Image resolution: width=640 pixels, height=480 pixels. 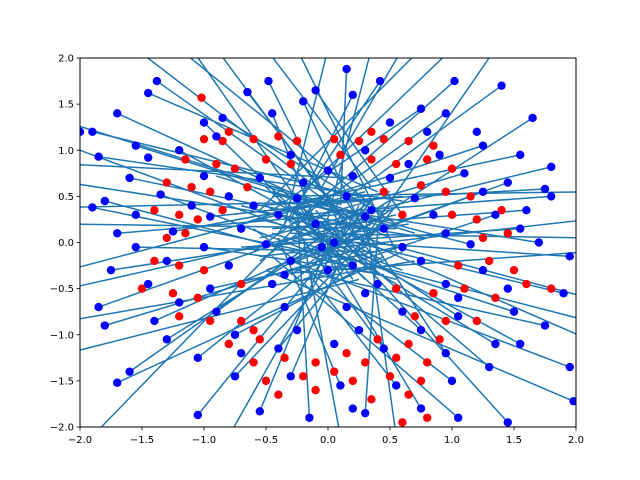 What do you see at coordinates (62, 289) in the screenshot?
I see `y-tick-label: −0.5` at bounding box center [62, 289].